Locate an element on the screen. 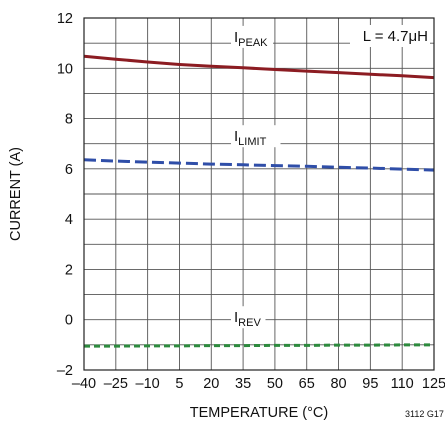 The width and height of the screenshot is (445, 428). x-tick-label: 95 is located at coordinates (370, 384).